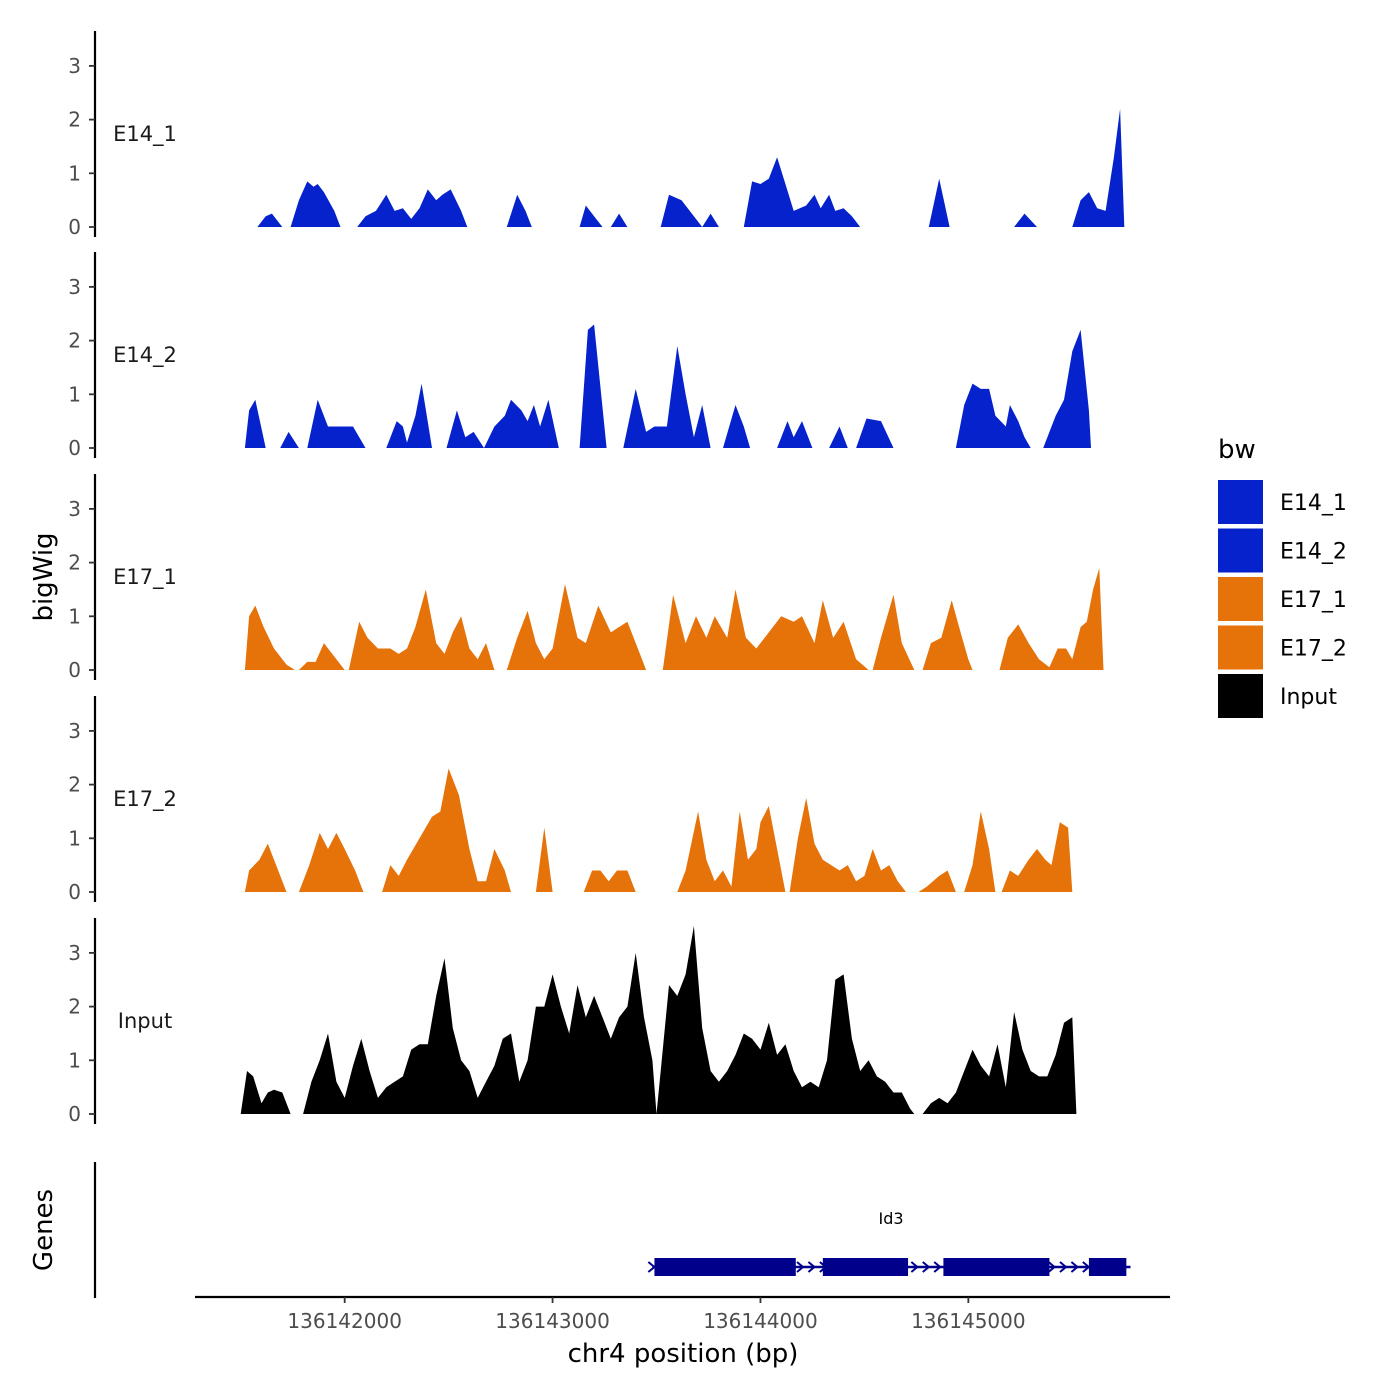 Image resolution: width=1400 pixels, height=1400 pixels. What do you see at coordinates (760, 1321) in the screenshot?
I see `x-tick-label: 136144000` at bounding box center [760, 1321].